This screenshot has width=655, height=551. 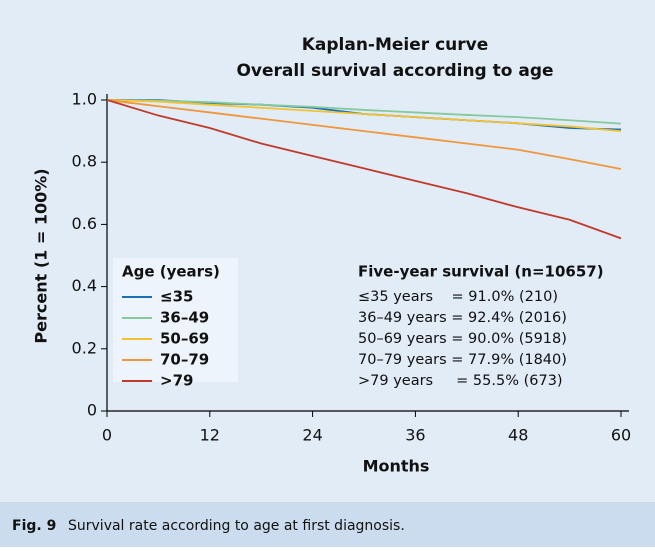 What do you see at coordinates (458, 297) in the screenshot?
I see `annotation: ≤35 years = 91.0% (210)` at bounding box center [458, 297].